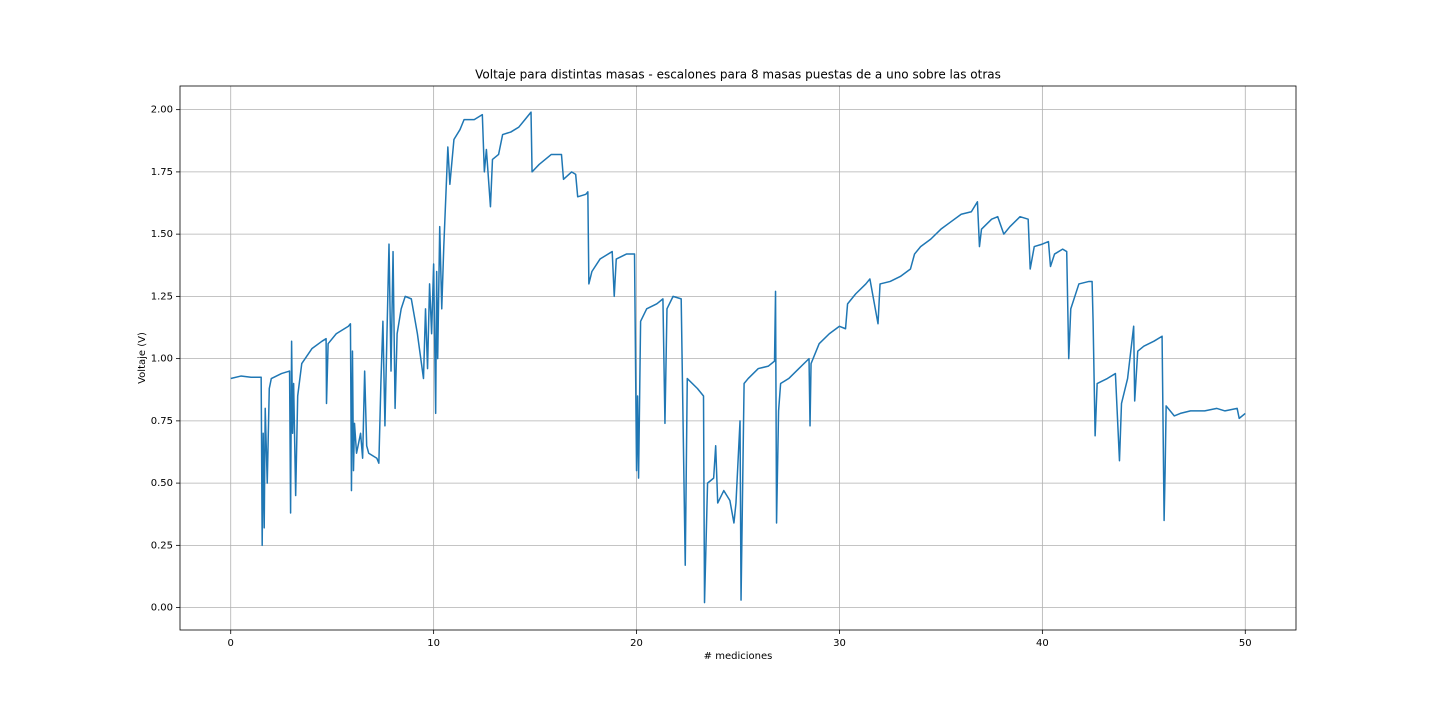  What do you see at coordinates (142, 358) in the screenshot?
I see `y-axis-label: Voltaje (V)` at bounding box center [142, 358].